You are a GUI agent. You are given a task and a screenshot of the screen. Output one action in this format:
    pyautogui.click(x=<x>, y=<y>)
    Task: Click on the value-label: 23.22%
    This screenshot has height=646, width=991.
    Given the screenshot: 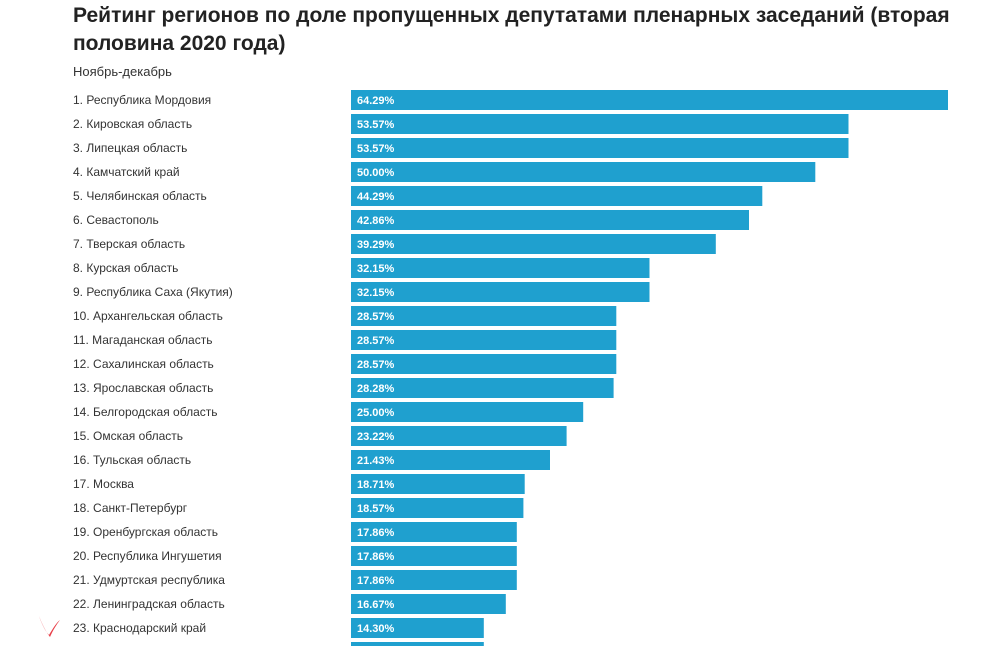 What is the action you would take?
    pyautogui.click(x=376, y=437)
    